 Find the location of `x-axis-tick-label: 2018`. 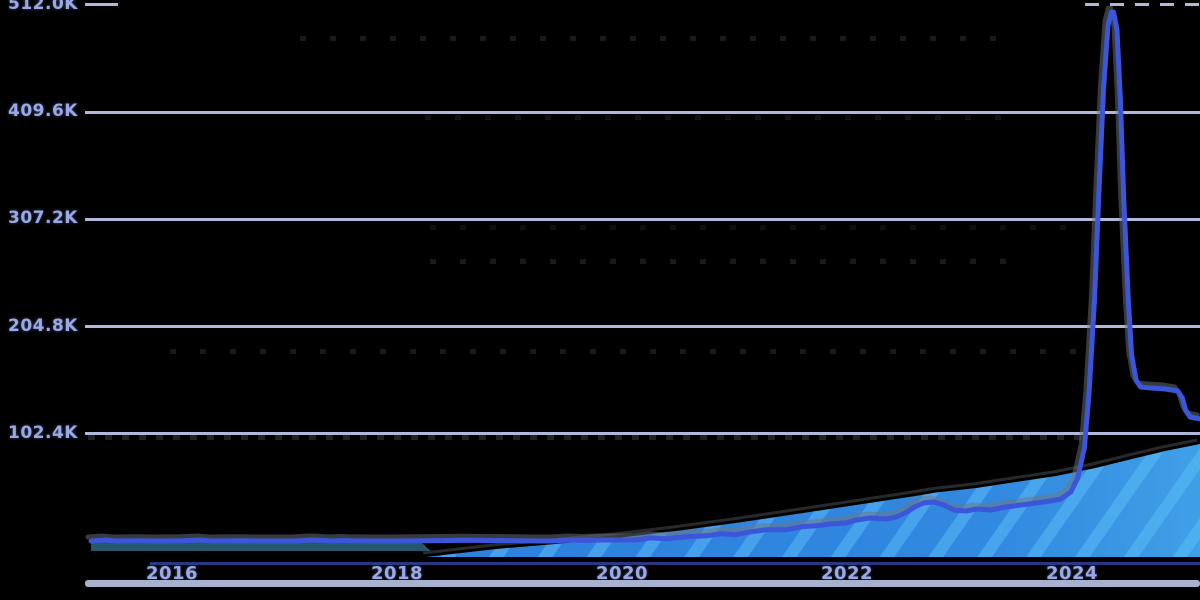

x-axis-tick-label: 2018 is located at coordinates (397, 573).